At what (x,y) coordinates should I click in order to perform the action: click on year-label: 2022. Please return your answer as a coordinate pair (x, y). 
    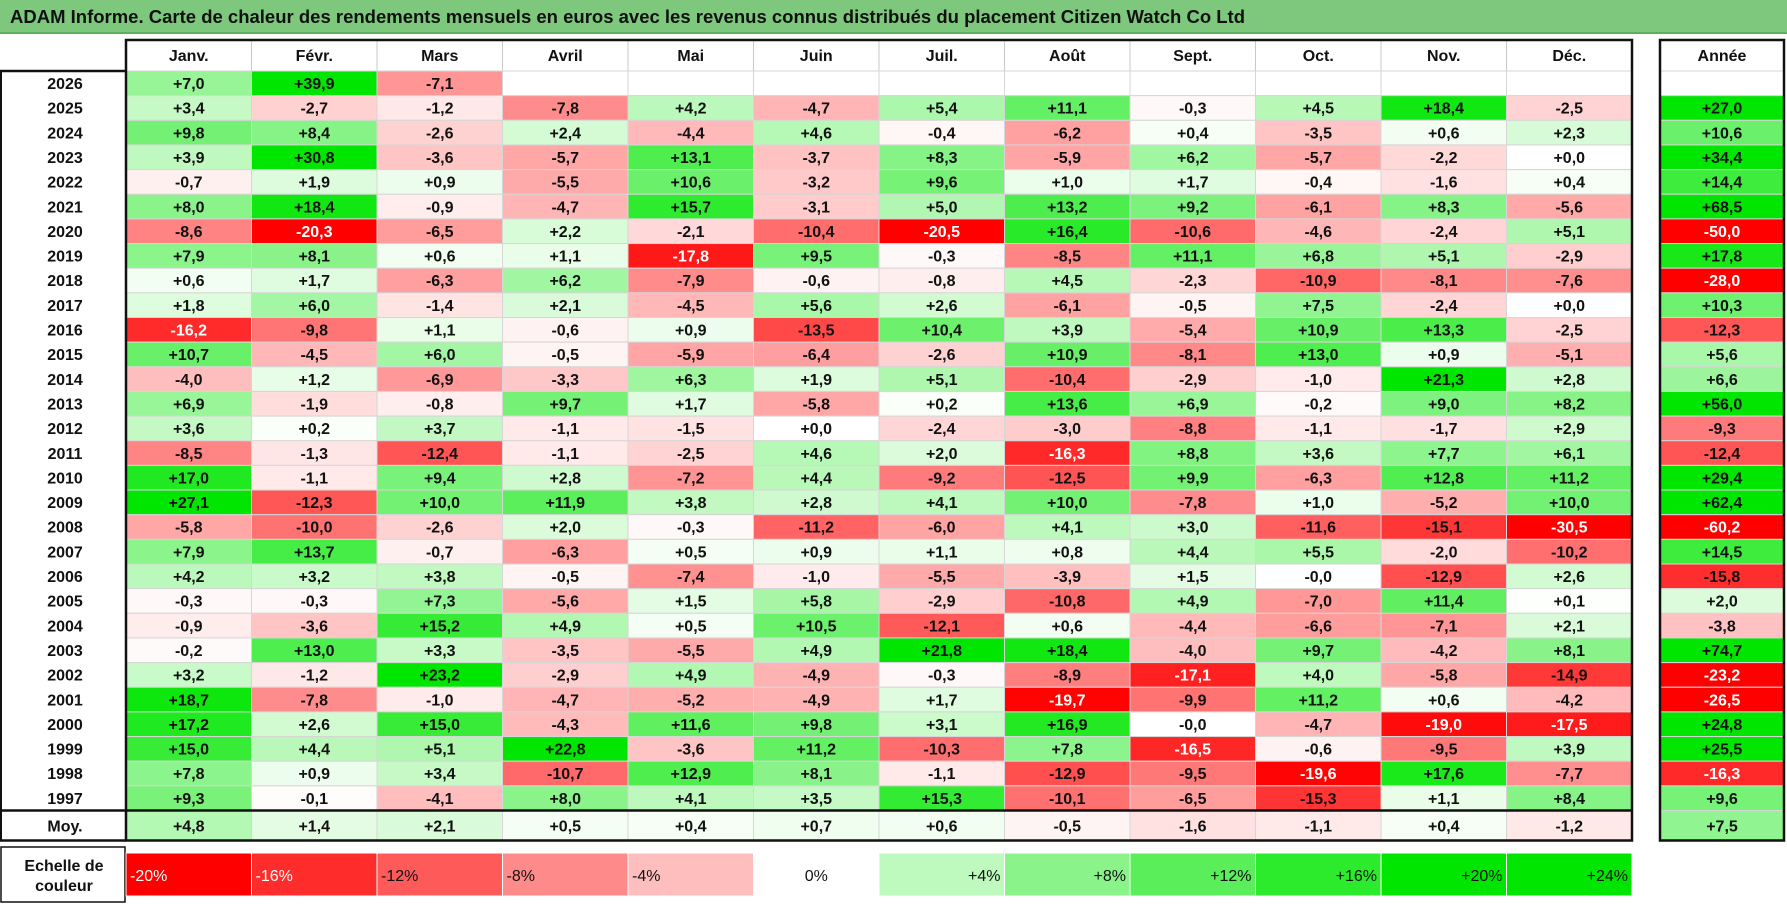
    Looking at the image, I should click on (65, 183).